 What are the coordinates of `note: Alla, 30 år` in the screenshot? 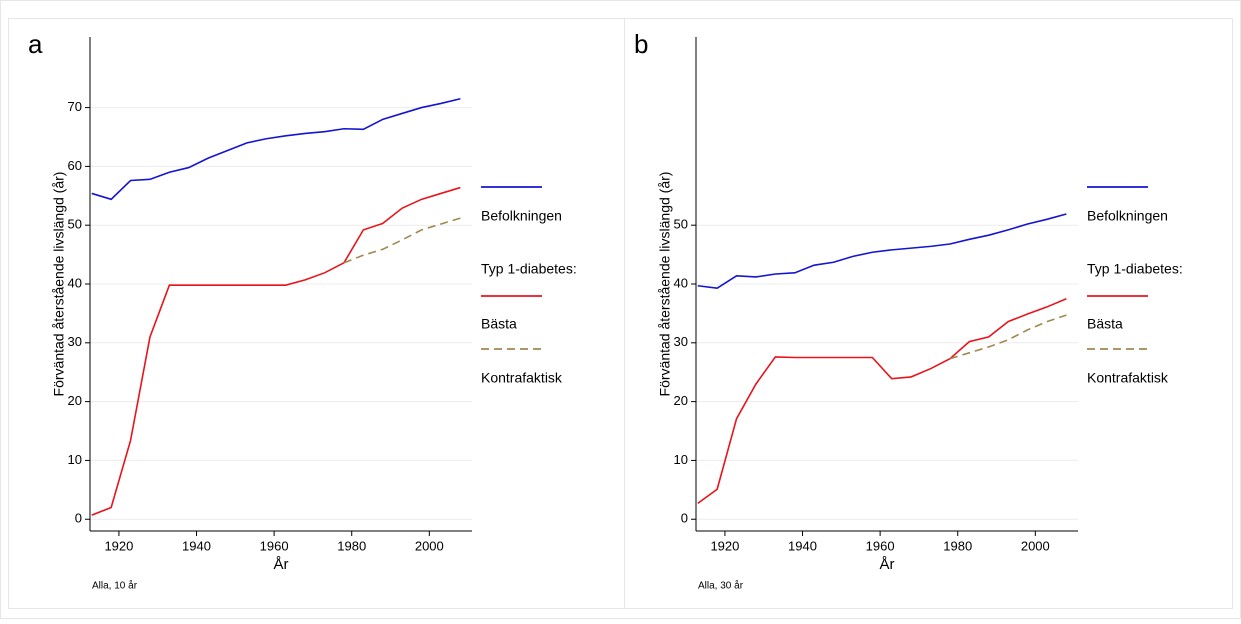 It's located at (721, 586).